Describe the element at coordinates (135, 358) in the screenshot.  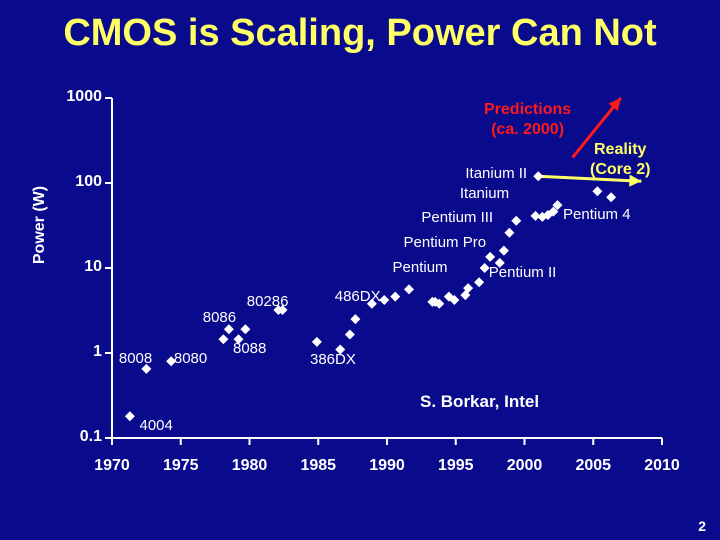
I see `chip-label: 8008` at that location.